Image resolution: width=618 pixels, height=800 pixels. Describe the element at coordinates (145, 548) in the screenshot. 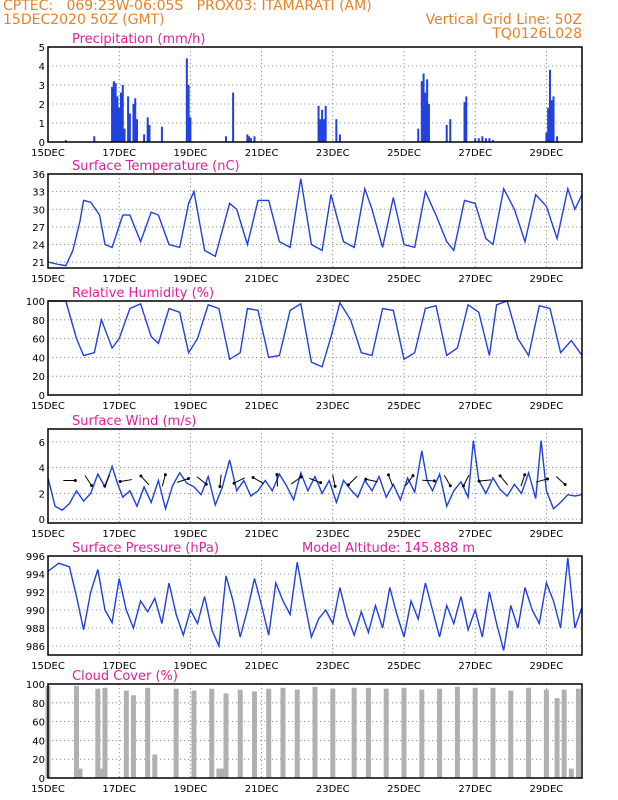

I see `panel-title: Surface Pressure (hPa)` at that location.